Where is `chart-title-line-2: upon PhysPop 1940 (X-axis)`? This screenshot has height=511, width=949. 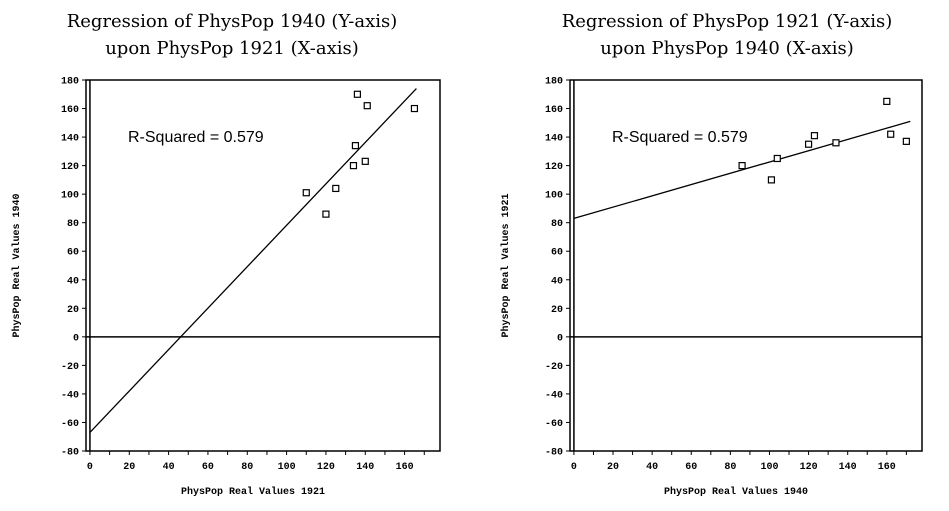
chart-title-line-2: upon PhysPop 1940 (X-axis) is located at coordinates (727, 48).